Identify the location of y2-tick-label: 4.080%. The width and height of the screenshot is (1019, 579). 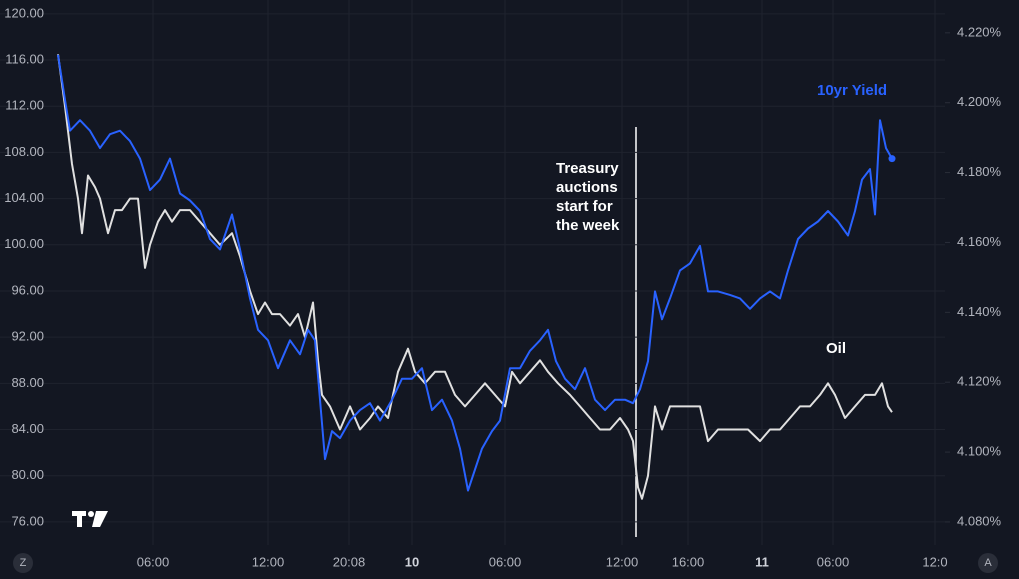
(979, 520).